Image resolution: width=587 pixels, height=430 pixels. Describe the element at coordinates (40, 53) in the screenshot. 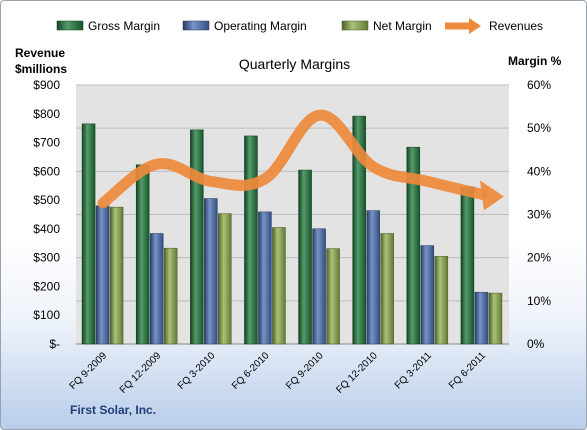

I see `left-axis-title: Revenue` at that location.